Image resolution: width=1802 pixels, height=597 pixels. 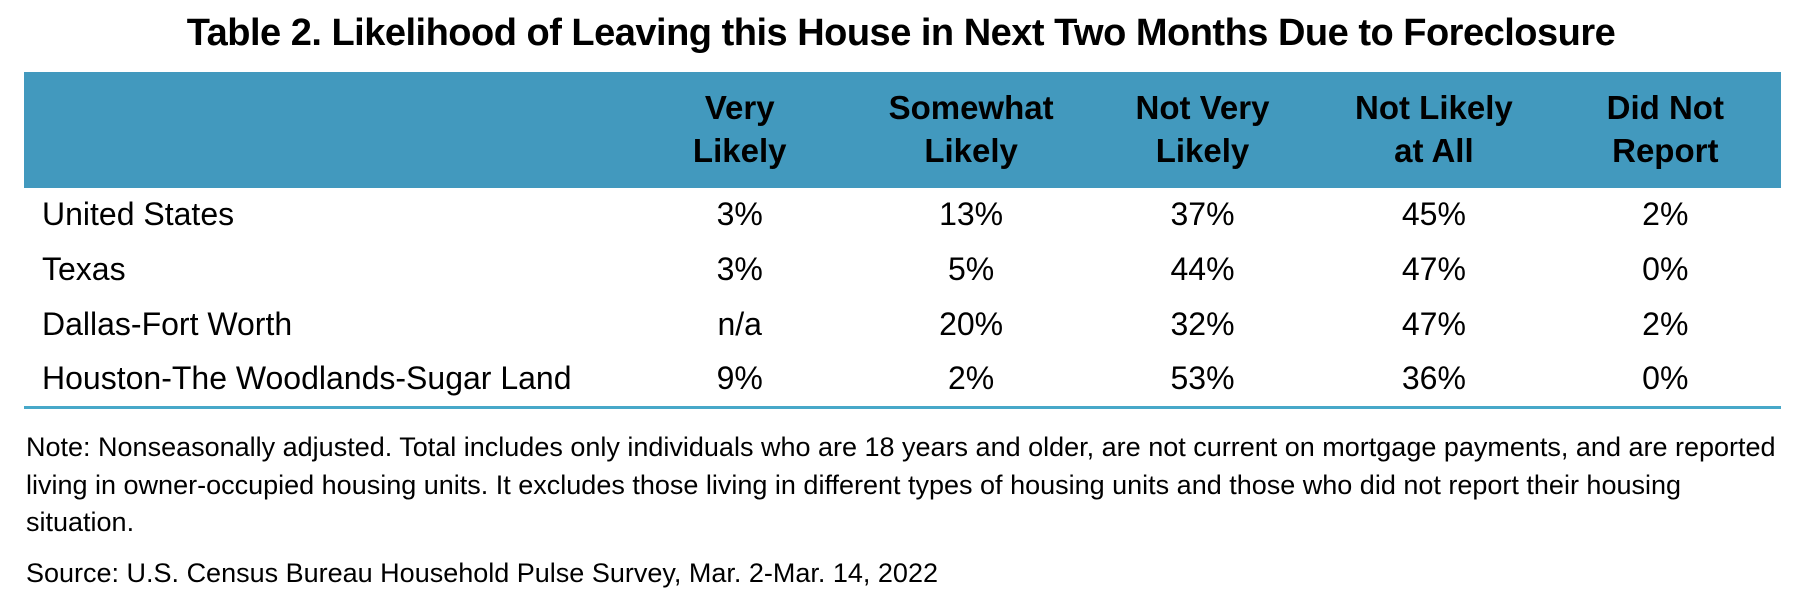 What do you see at coordinates (971, 108) in the screenshot?
I see `header-line: Somewhat` at bounding box center [971, 108].